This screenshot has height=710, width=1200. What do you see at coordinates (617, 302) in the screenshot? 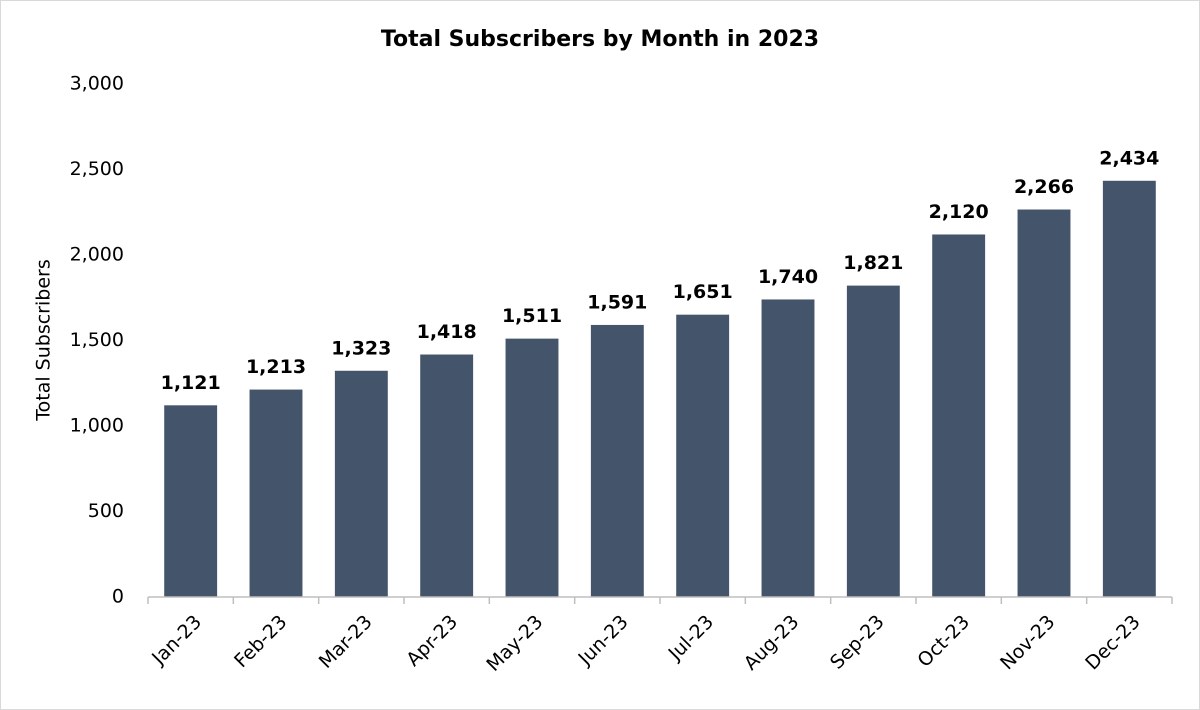
I see `value-label: 1,591` at bounding box center [617, 302].